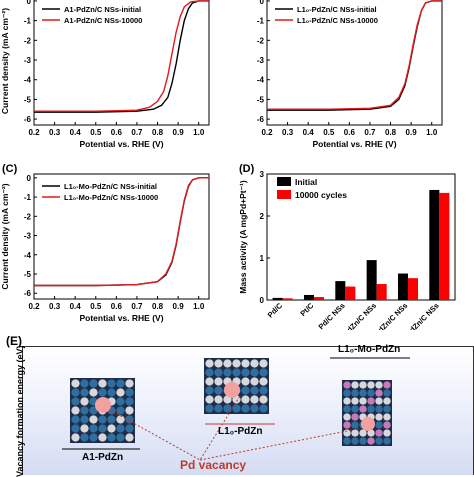  What do you see at coordinates (262, 300) in the screenshot?
I see `y-tick-label: 0` at bounding box center [262, 300].